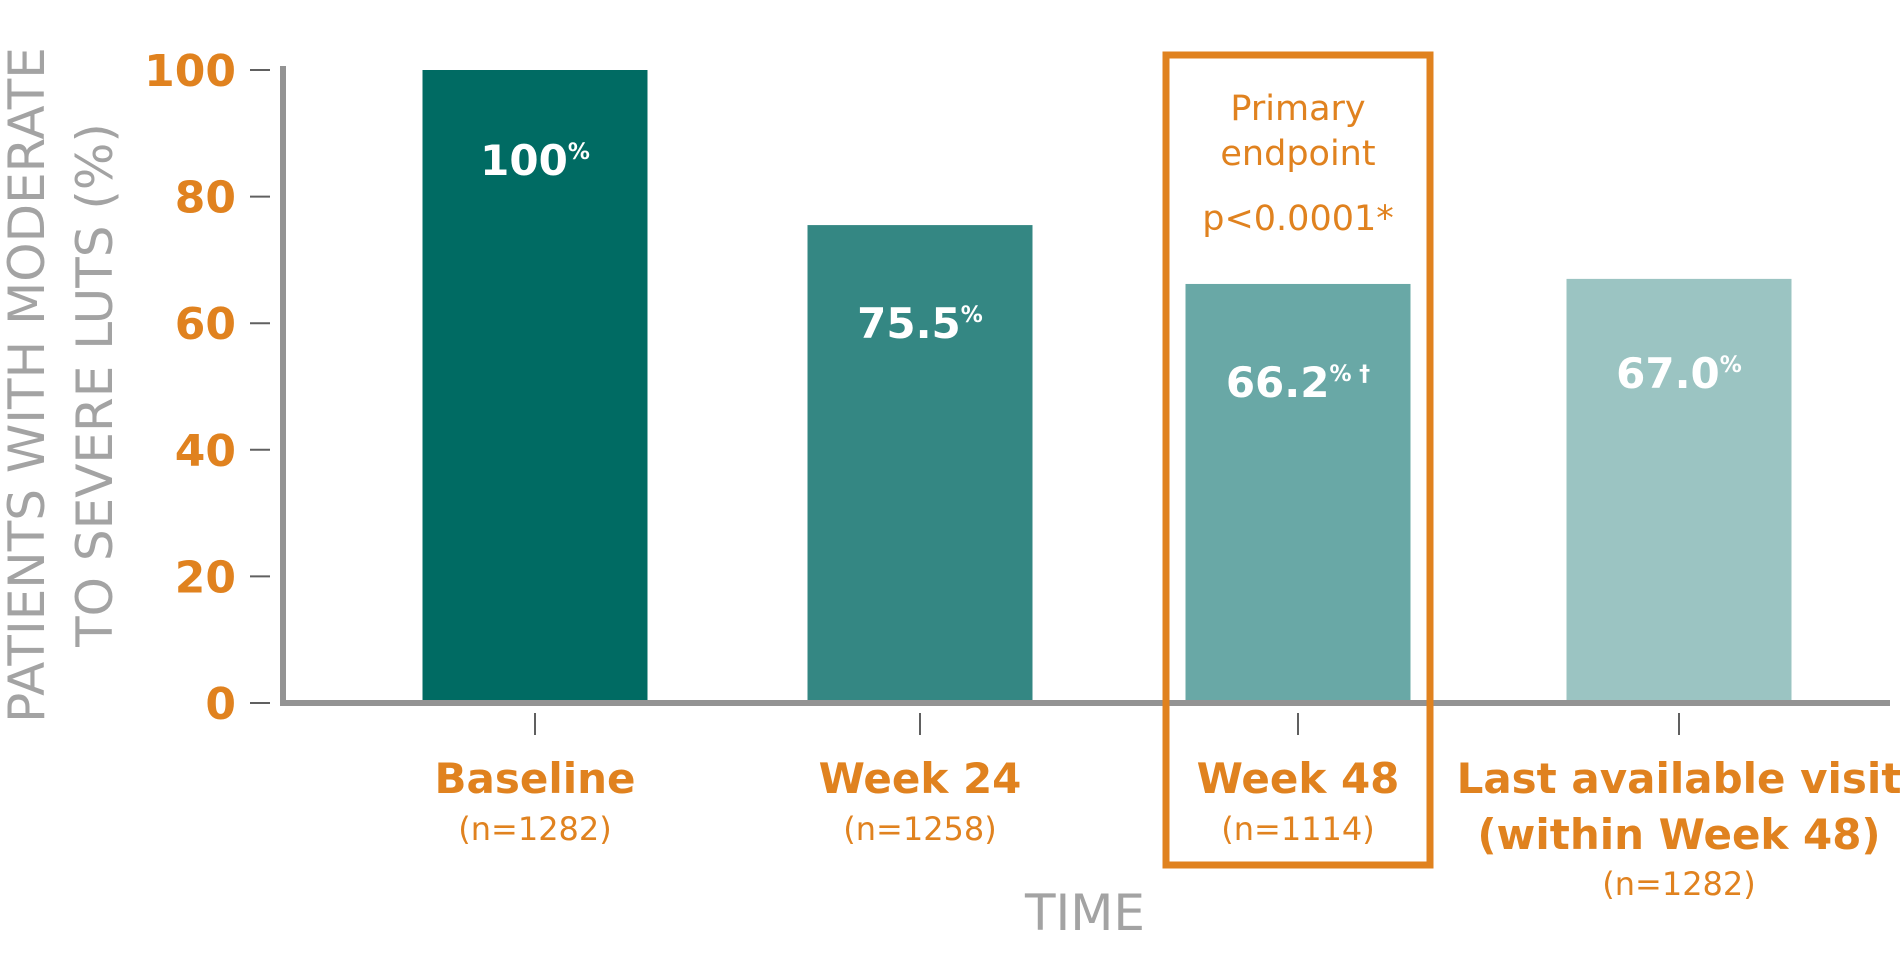  I want to click on primary-endpoint-annotation-2: p<0.0001*, so click(1298, 219).